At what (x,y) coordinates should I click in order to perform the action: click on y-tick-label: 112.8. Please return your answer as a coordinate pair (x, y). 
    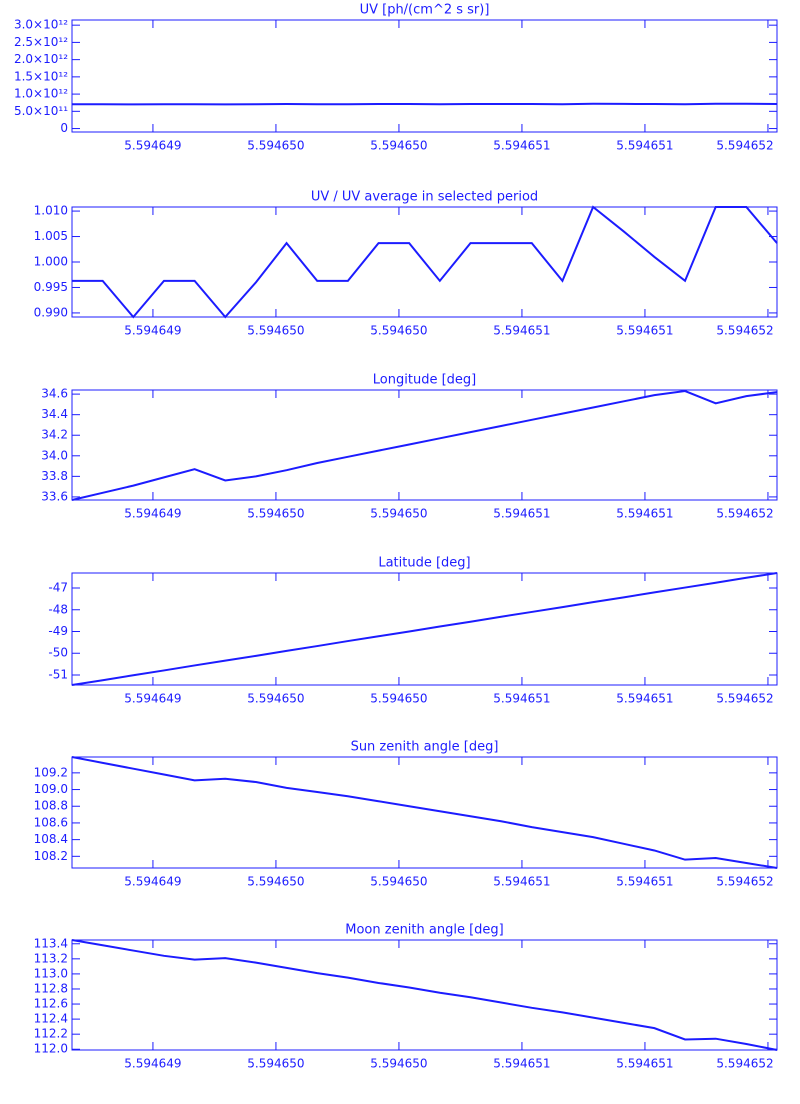
    Looking at the image, I should click on (51, 988).